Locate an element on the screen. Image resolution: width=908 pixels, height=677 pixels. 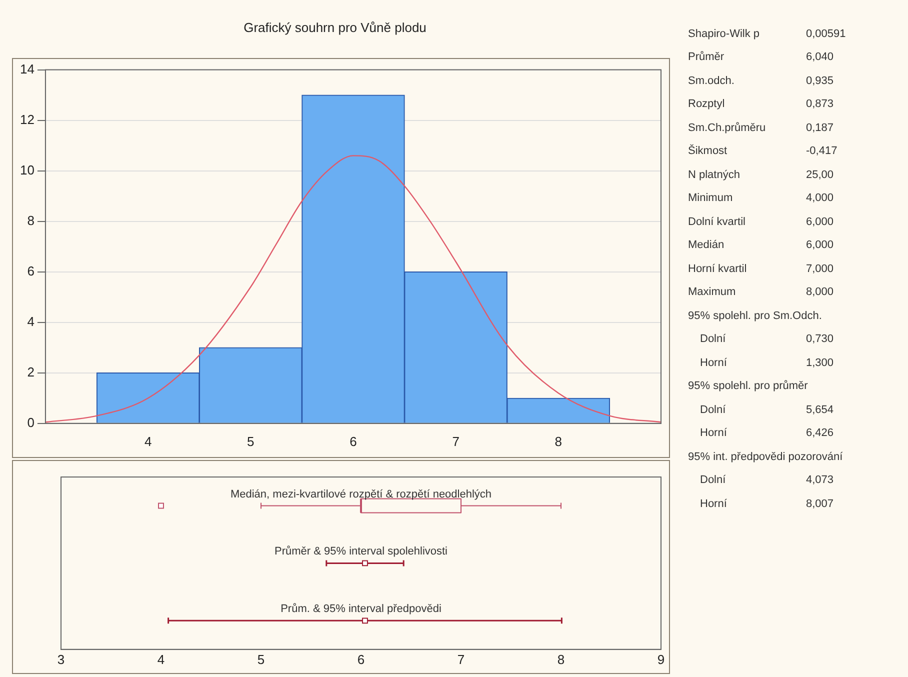
text: 4,073 is located at coordinates (820, 480).